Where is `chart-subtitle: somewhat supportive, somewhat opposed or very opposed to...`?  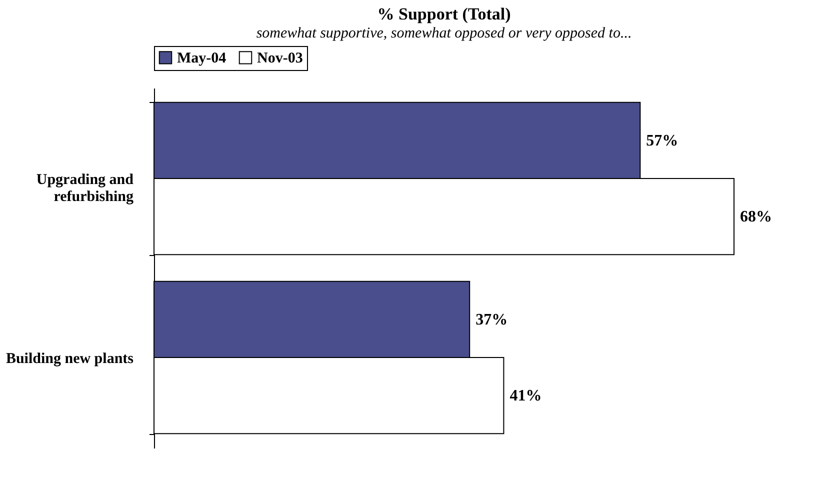 chart-subtitle: somewhat supportive, somewhat opposed or very opposed to... is located at coordinates (444, 34).